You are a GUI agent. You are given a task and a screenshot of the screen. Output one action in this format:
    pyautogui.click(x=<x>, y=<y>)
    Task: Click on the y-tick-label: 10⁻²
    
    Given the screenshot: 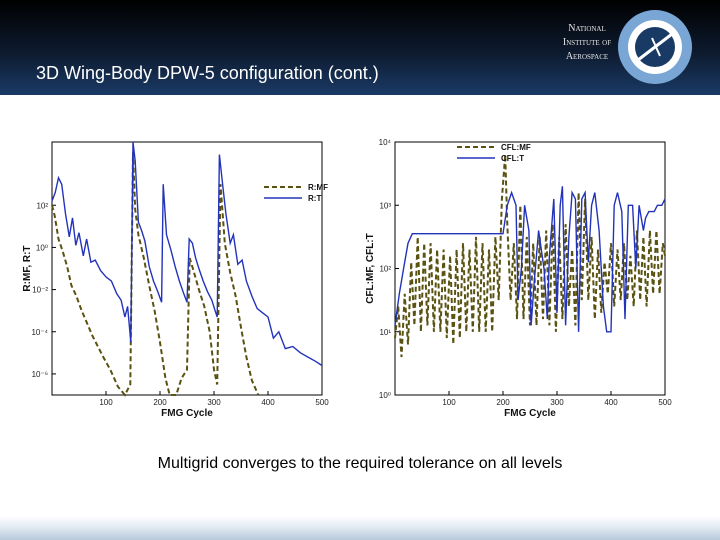 What is the action you would take?
    pyautogui.click(x=40, y=290)
    